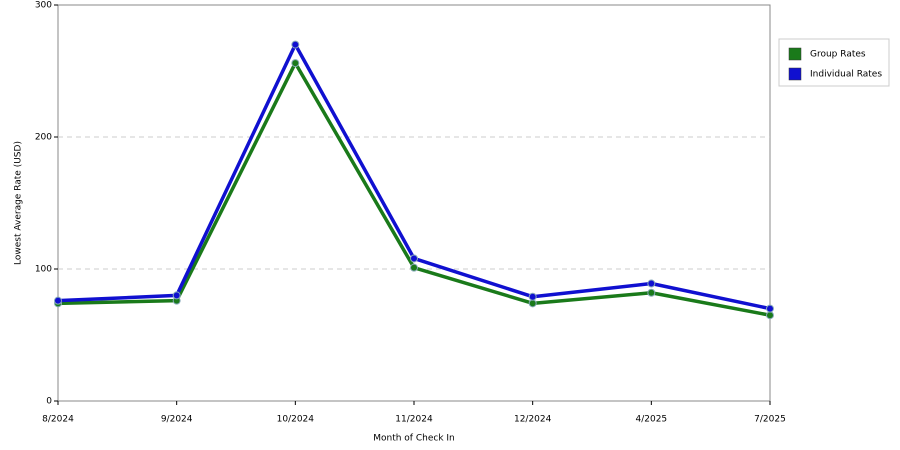 This screenshot has width=900, height=450. Describe the element at coordinates (651, 420) in the screenshot. I see `x-tick-label: 4/2025` at that location.